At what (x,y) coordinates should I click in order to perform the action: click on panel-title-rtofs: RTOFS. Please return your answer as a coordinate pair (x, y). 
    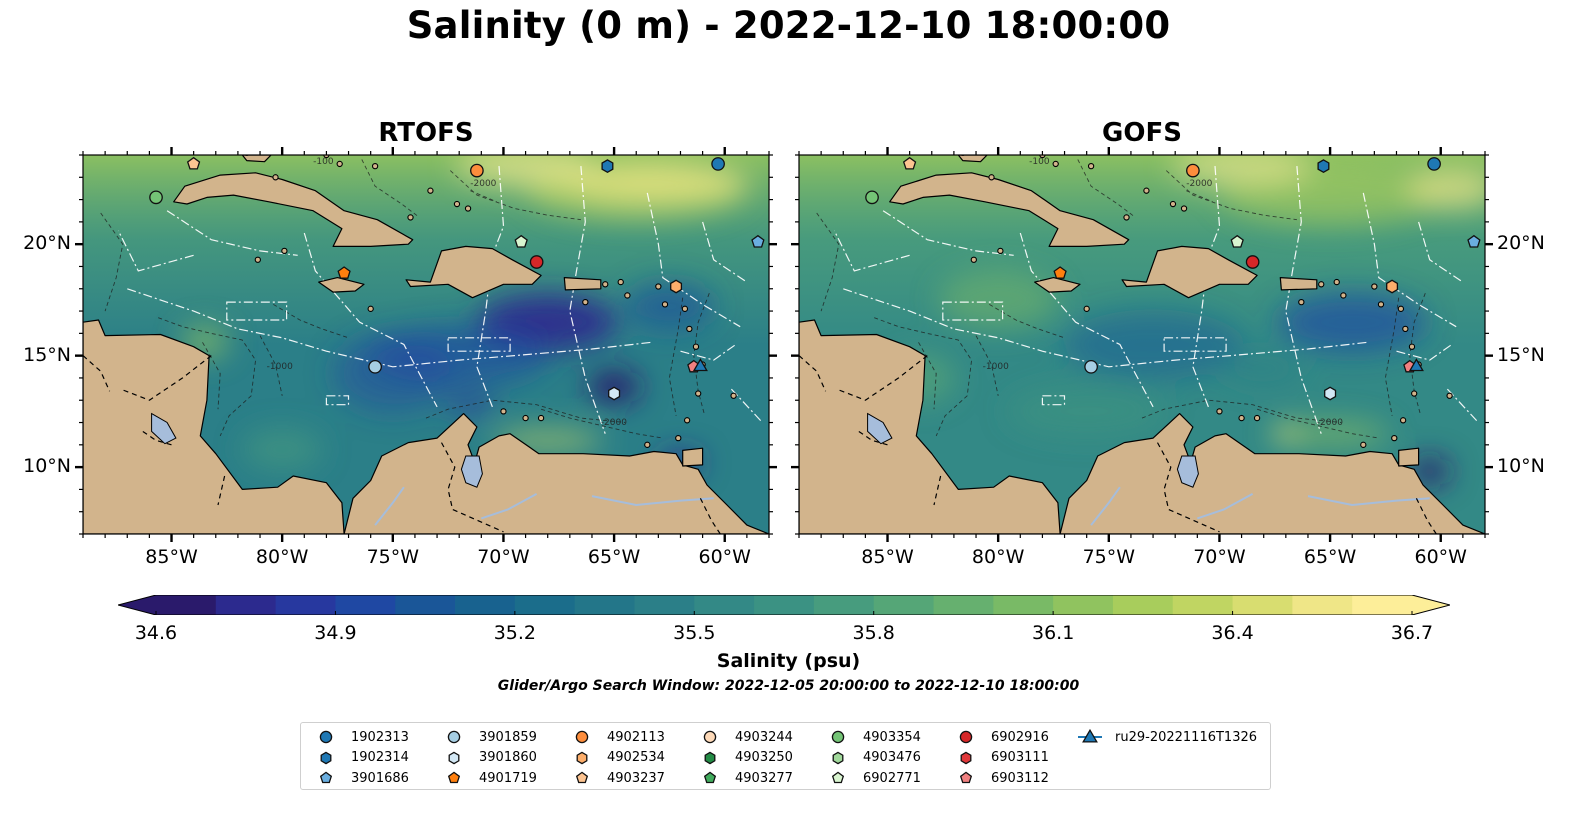
    Looking at the image, I should click on (426, 133).